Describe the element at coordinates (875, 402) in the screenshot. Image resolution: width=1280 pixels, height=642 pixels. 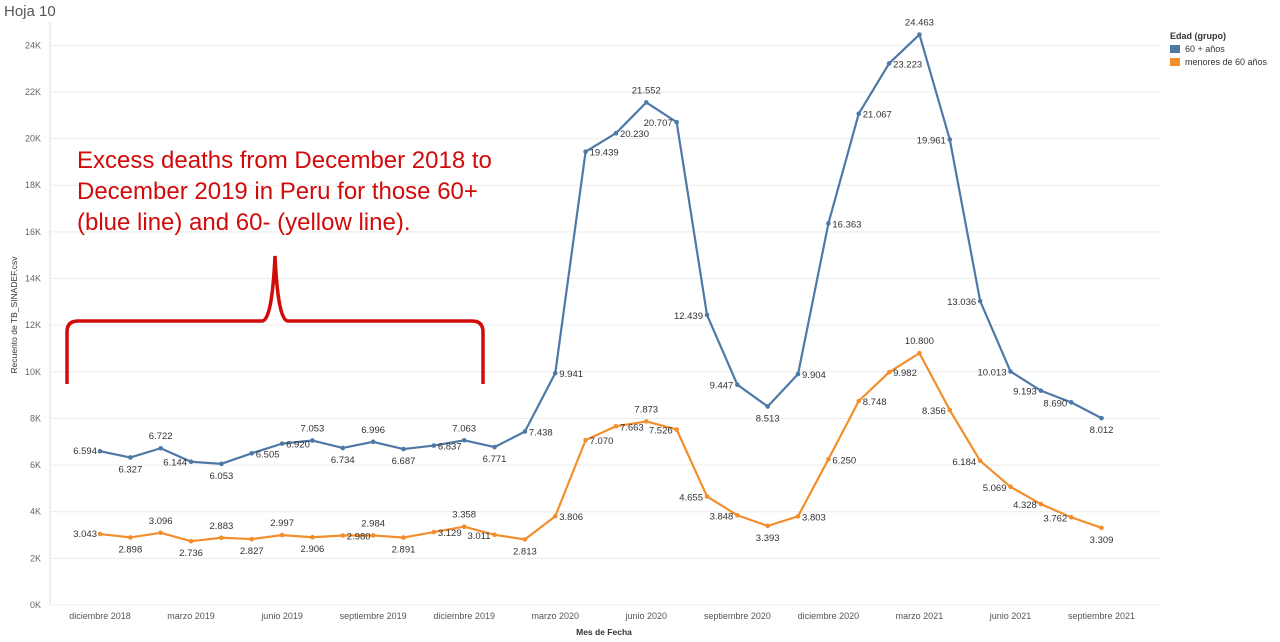
I see `data-label: 8.748` at that location.